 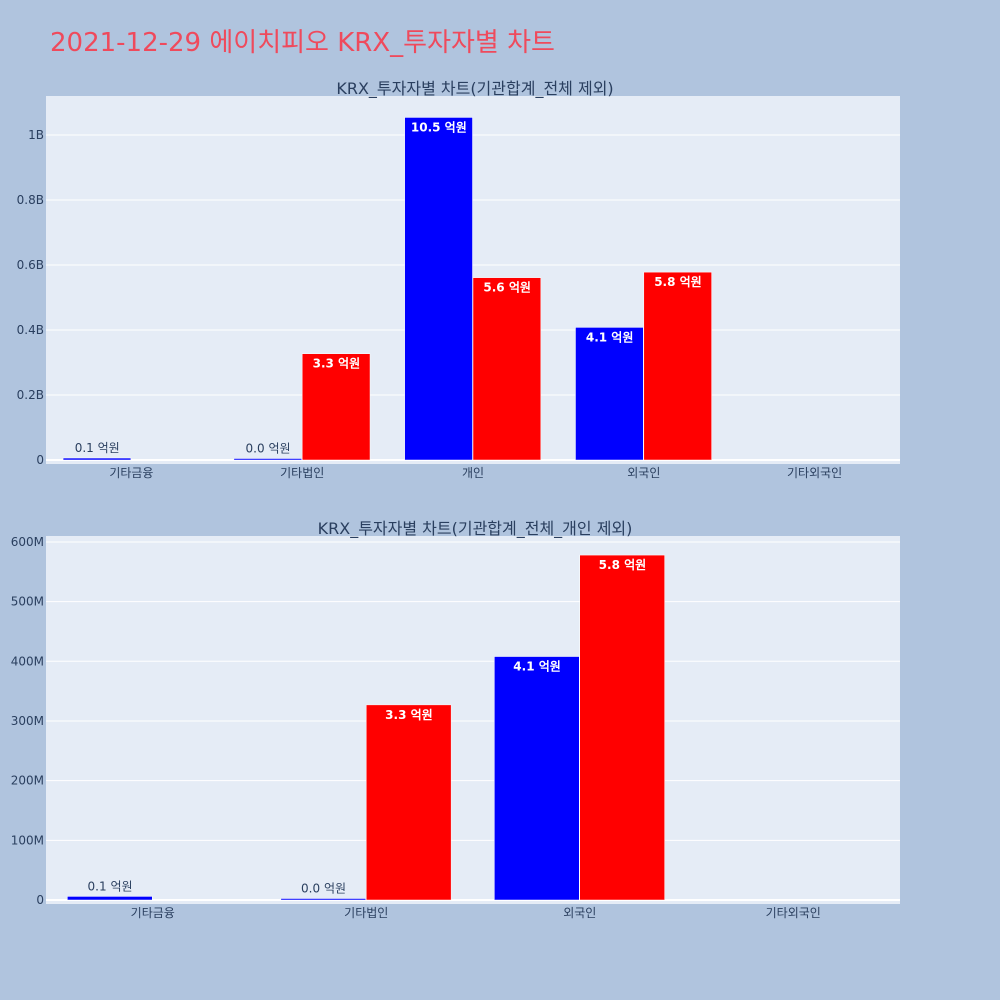 What do you see at coordinates (507, 288) in the screenshot?
I see `data-label: 5.6 억원` at bounding box center [507, 288].